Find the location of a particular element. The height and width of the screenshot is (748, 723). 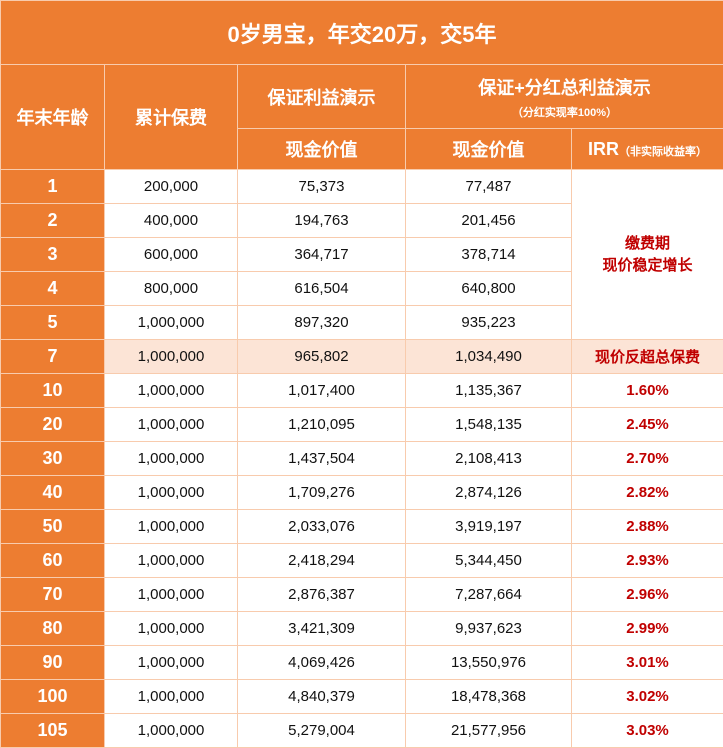

premium-cell: 800,000 is located at coordinates (171, 288).